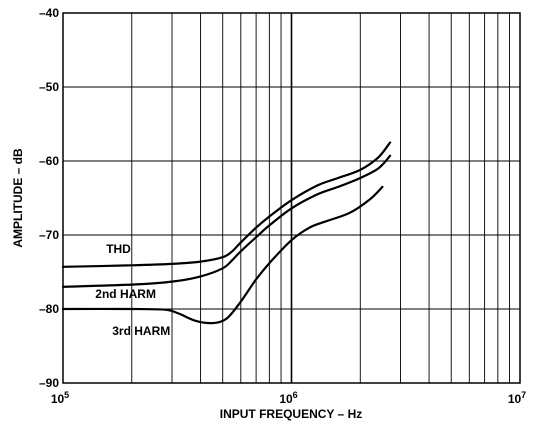  Describe the element at coordinates (118, 249) in the screenshot. I see `series-annotation: THD` at that location.